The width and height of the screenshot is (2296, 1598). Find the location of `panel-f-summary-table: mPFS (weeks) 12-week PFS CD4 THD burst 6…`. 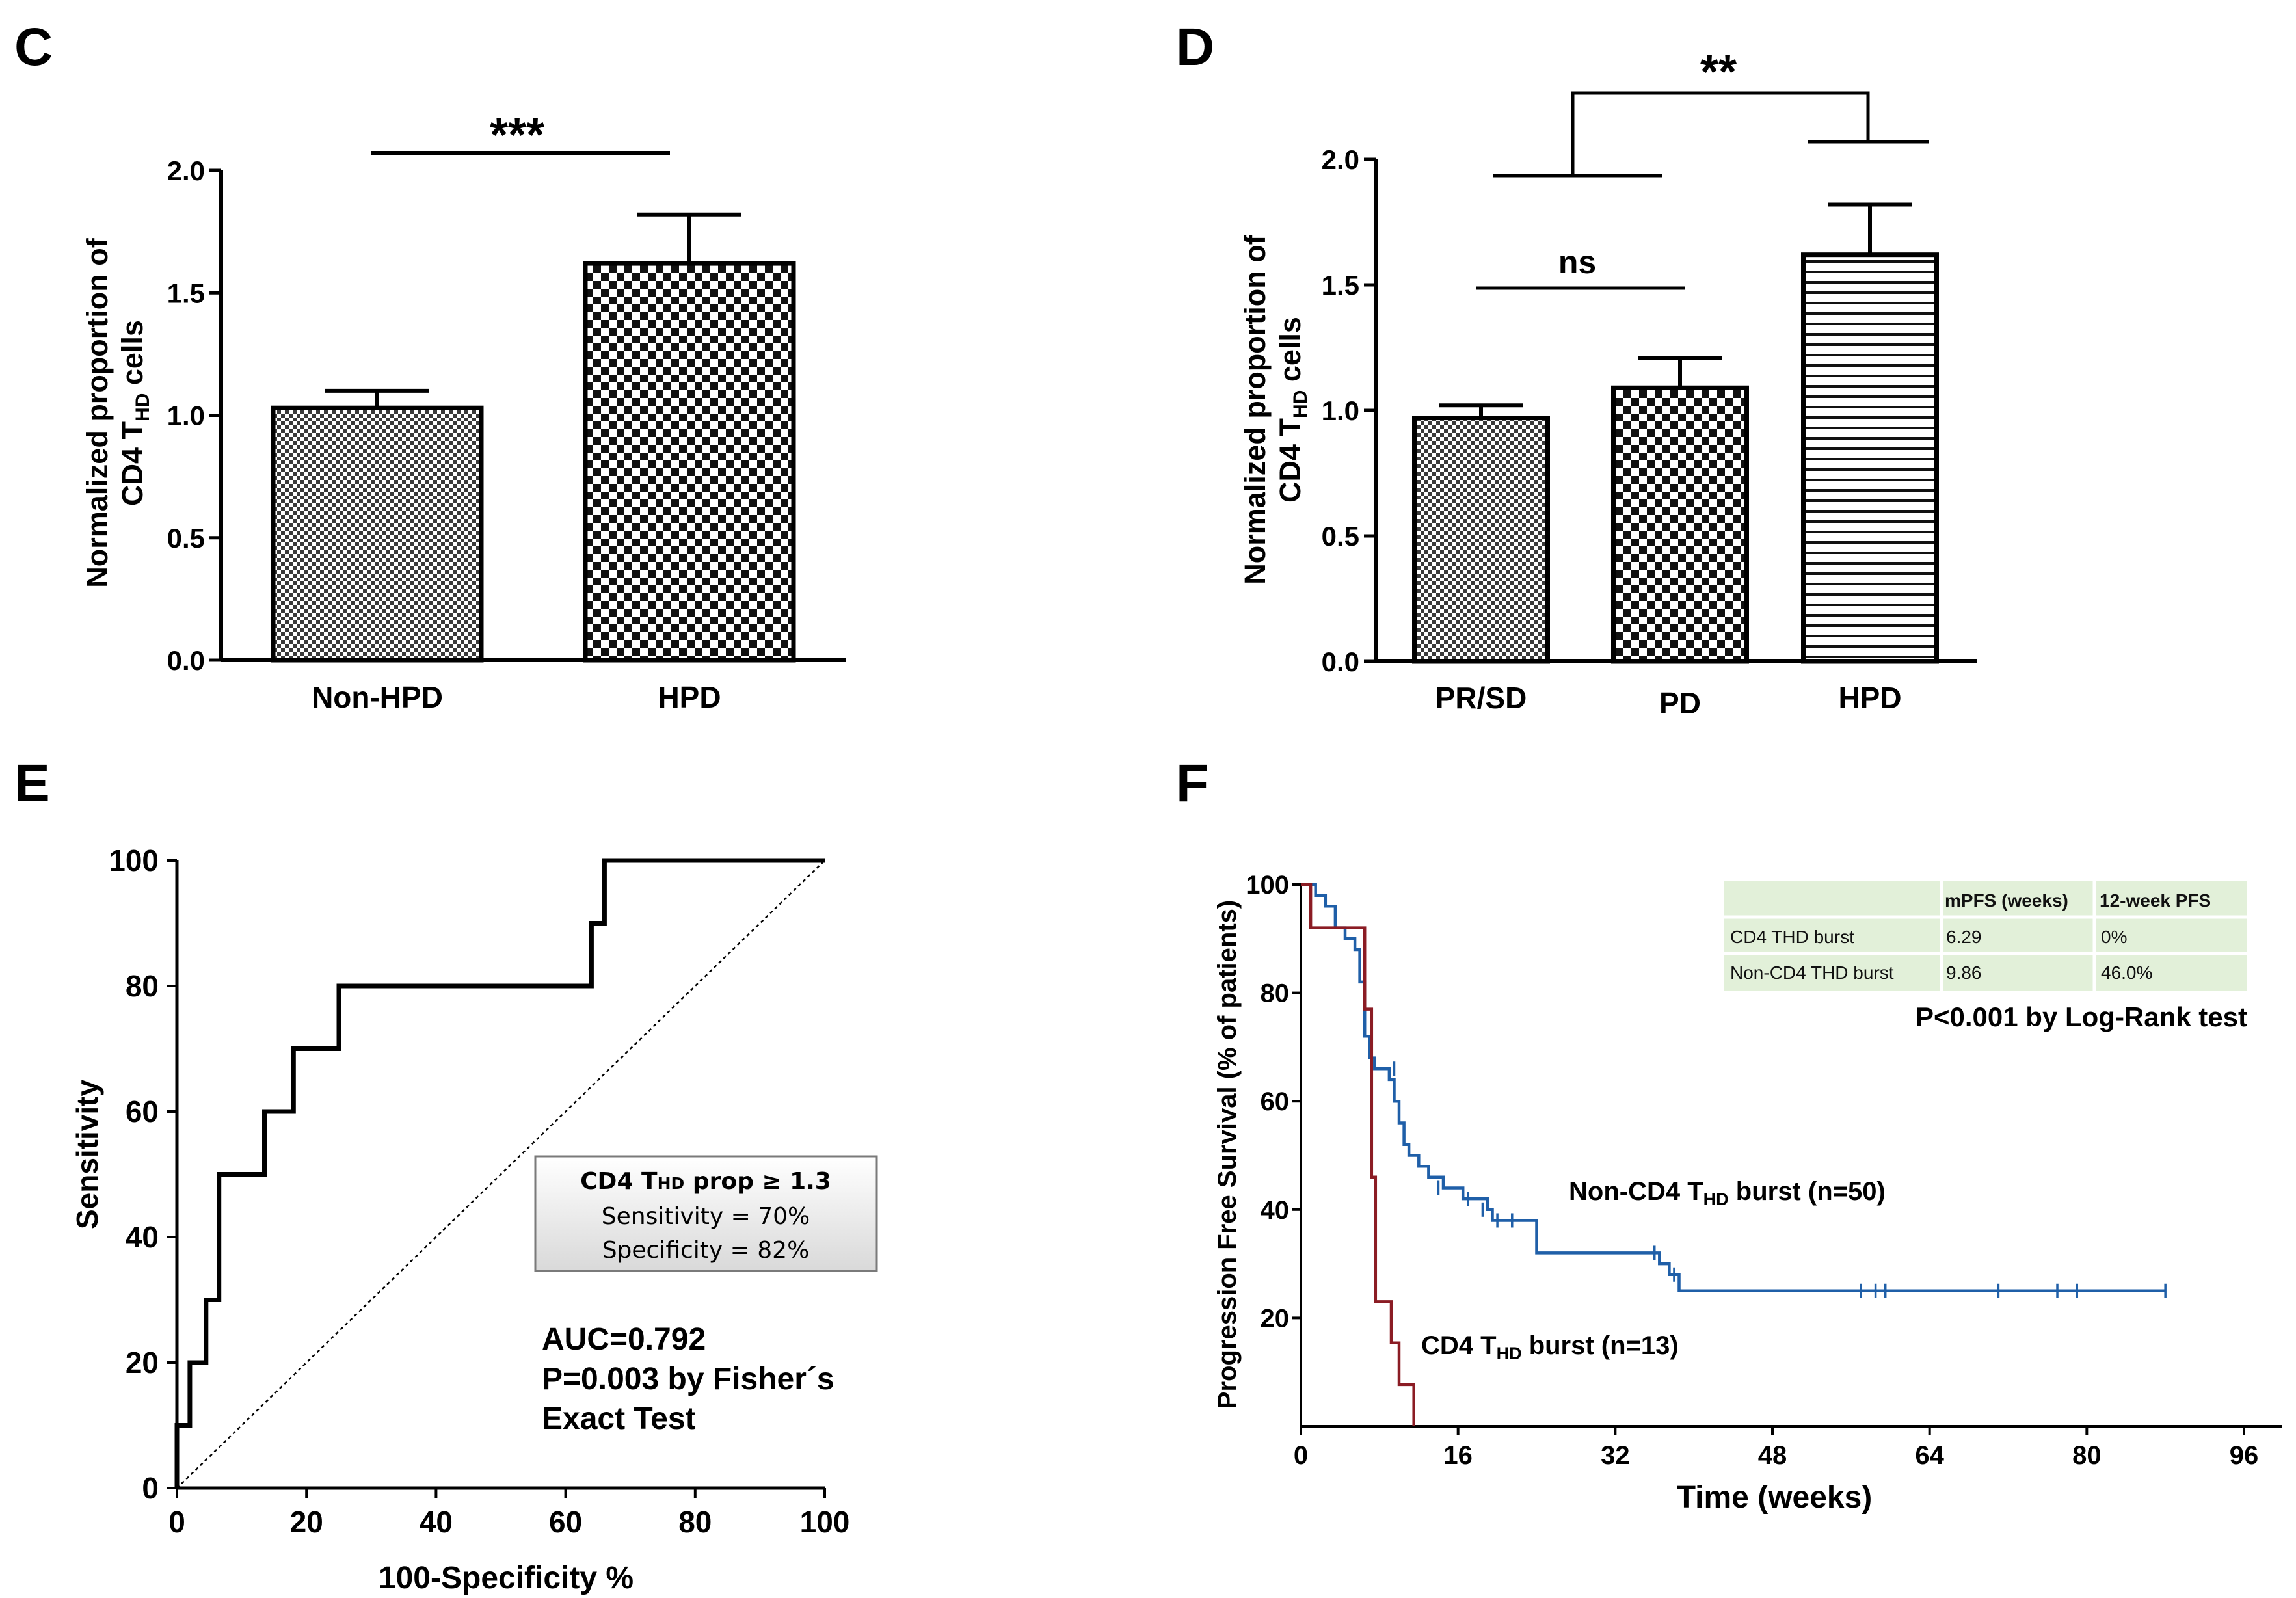

panel-f-summary-table: mPFS (weeks) 12-week PFS CD4 THD burst 6… is located at coordinates (1985, 936).